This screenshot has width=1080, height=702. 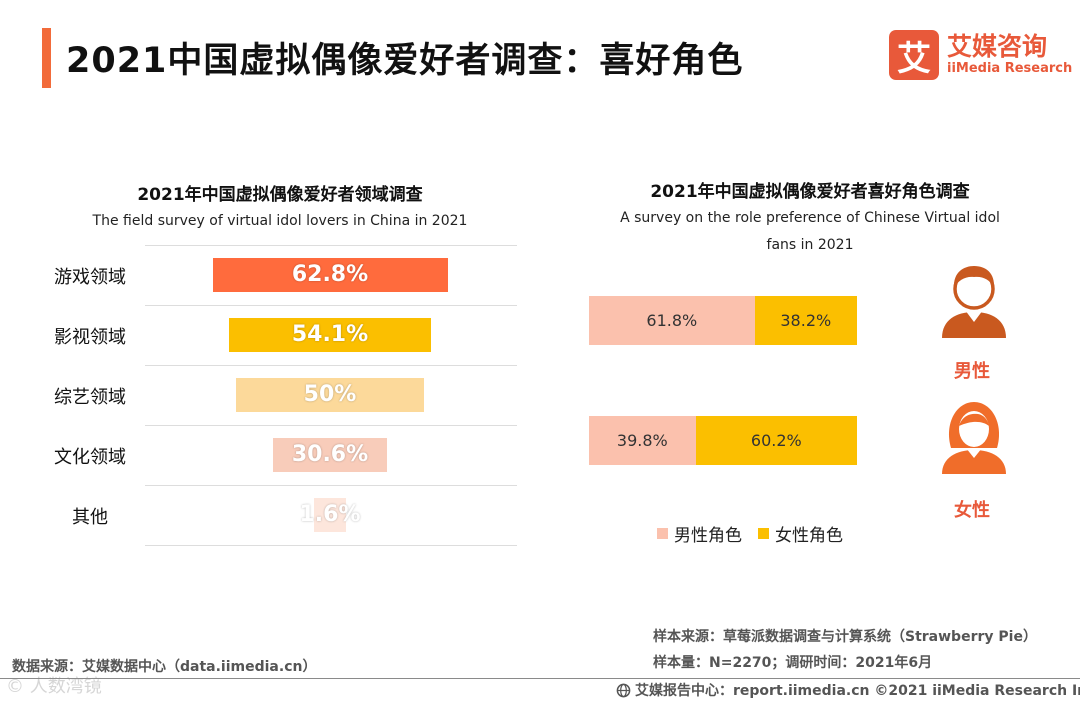 What do you see at coordinates (793, 663) in the screenshot?
I see `sample-size: 样本量：N=2270；调研时间：2021年6月` at bounding box center [793, 663].